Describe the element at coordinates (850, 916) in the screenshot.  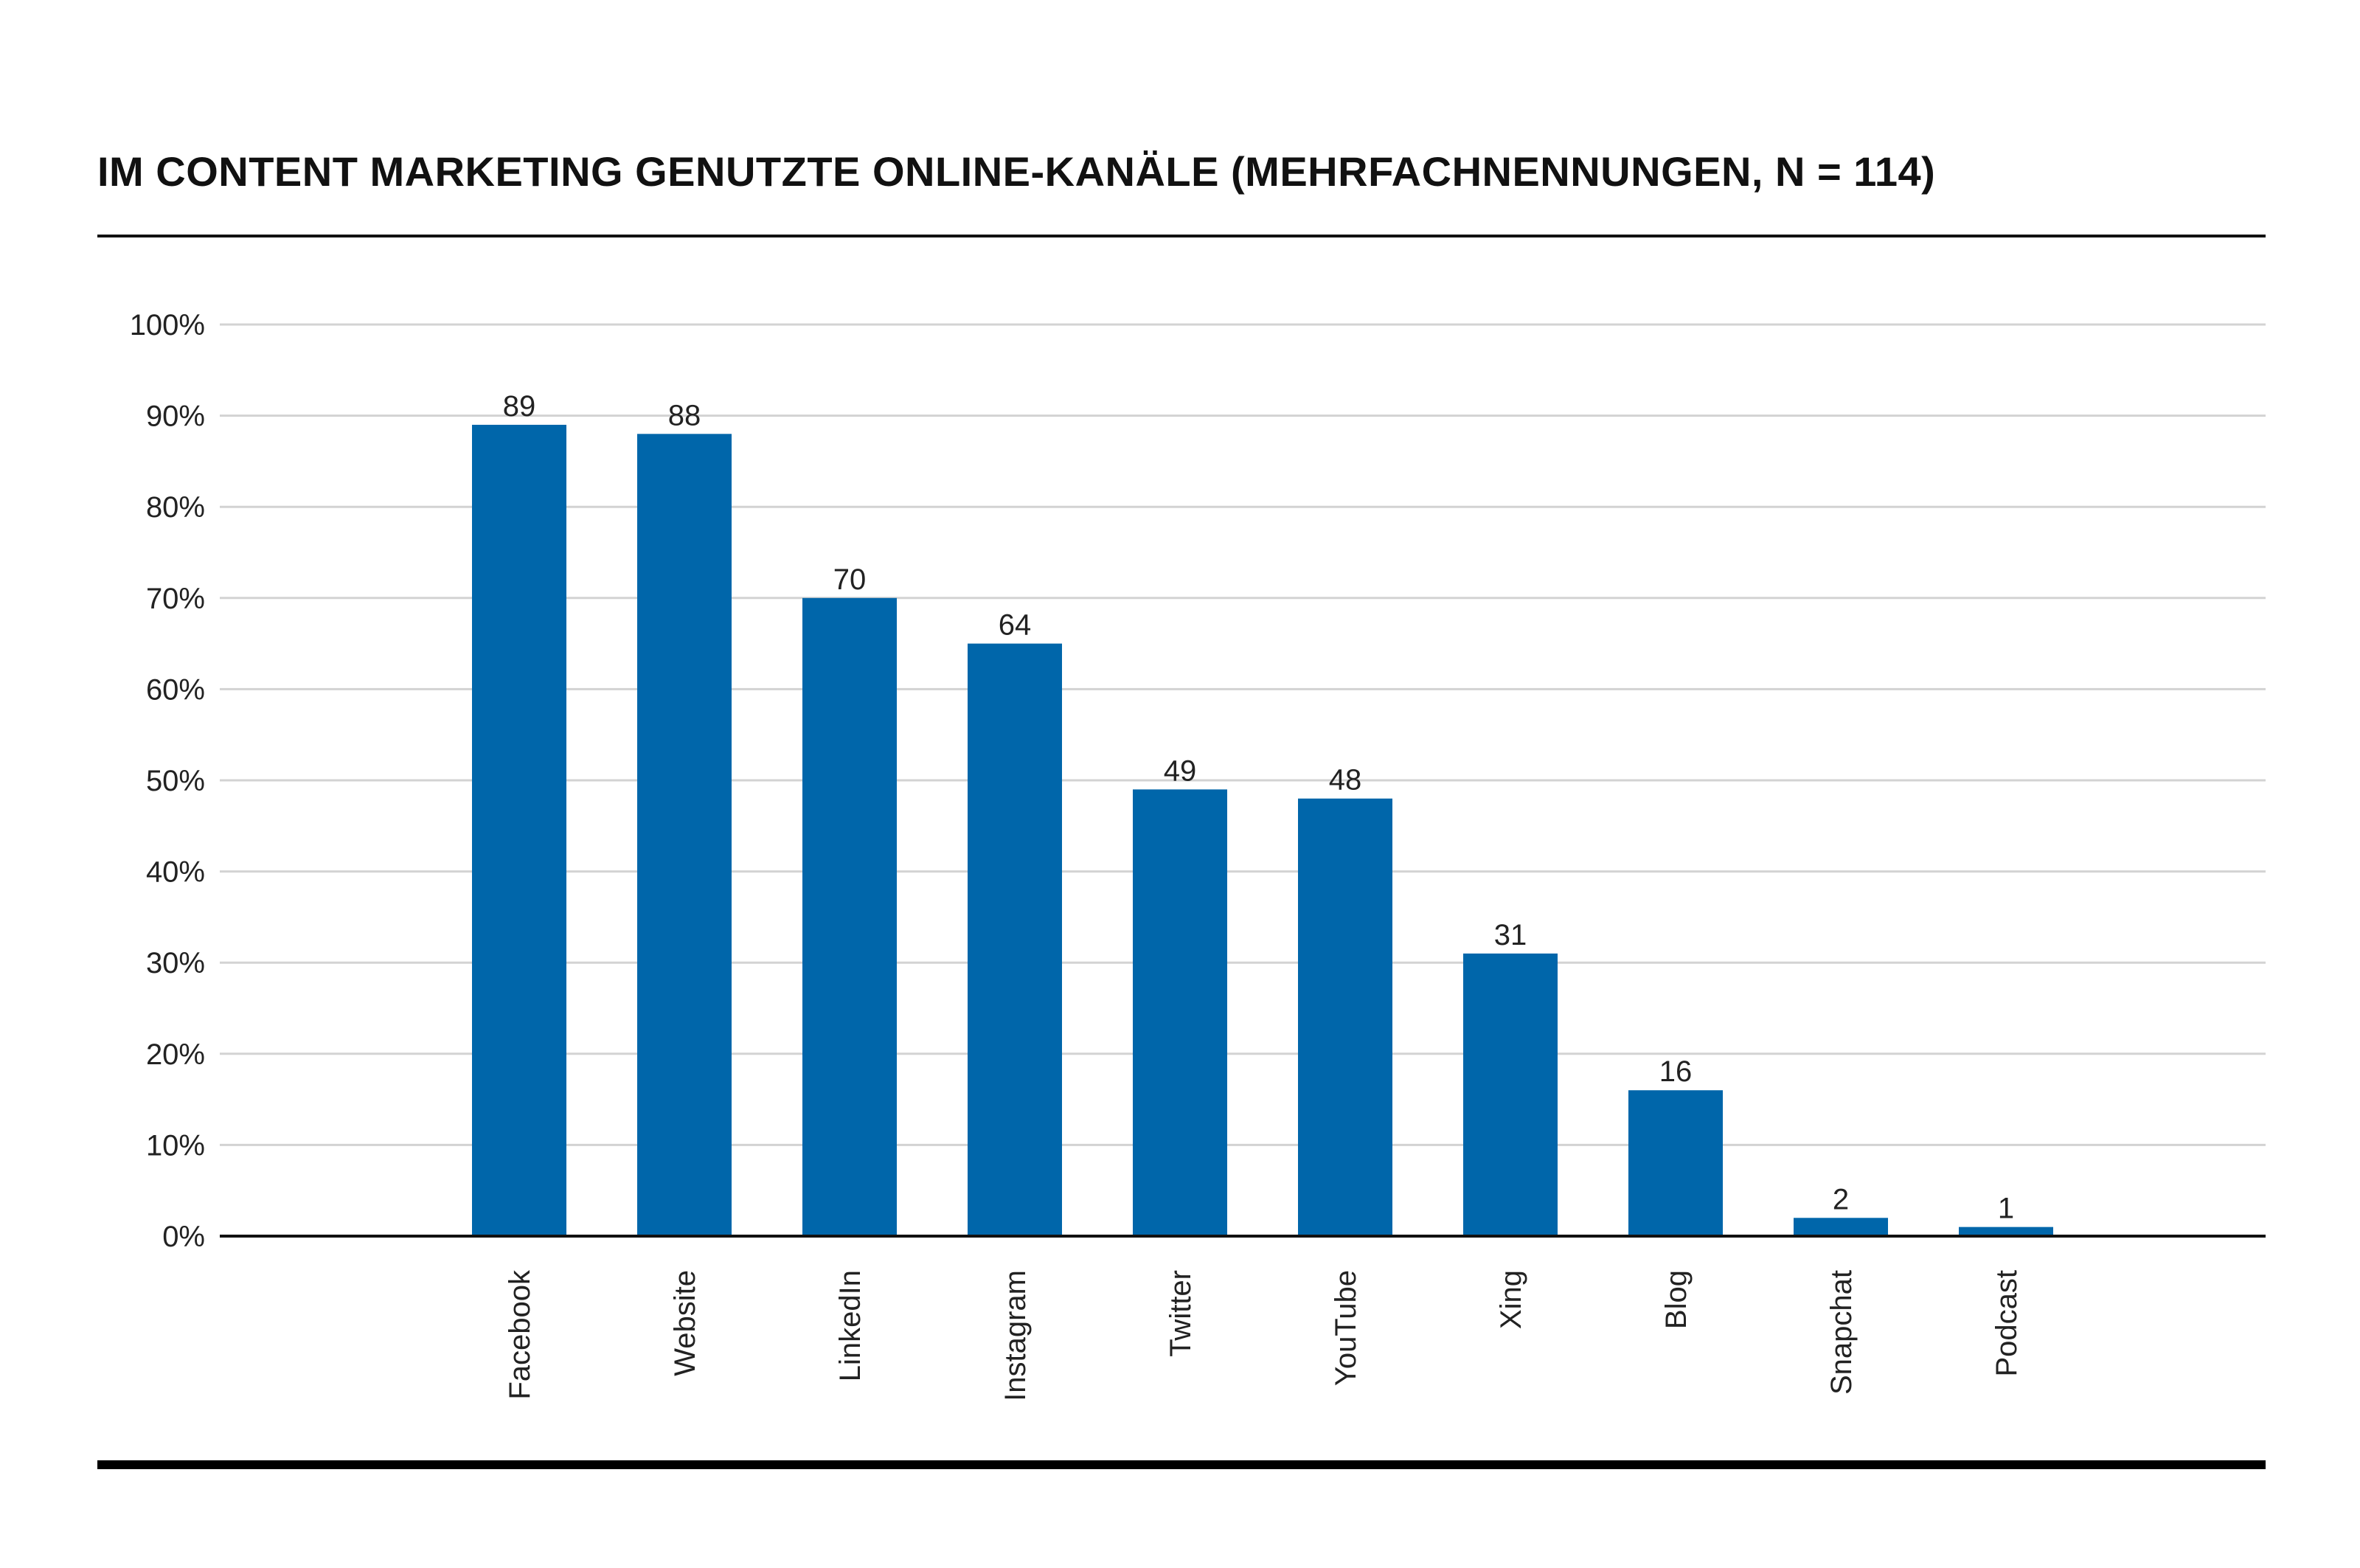
I see `bar-linkedin` at that location.